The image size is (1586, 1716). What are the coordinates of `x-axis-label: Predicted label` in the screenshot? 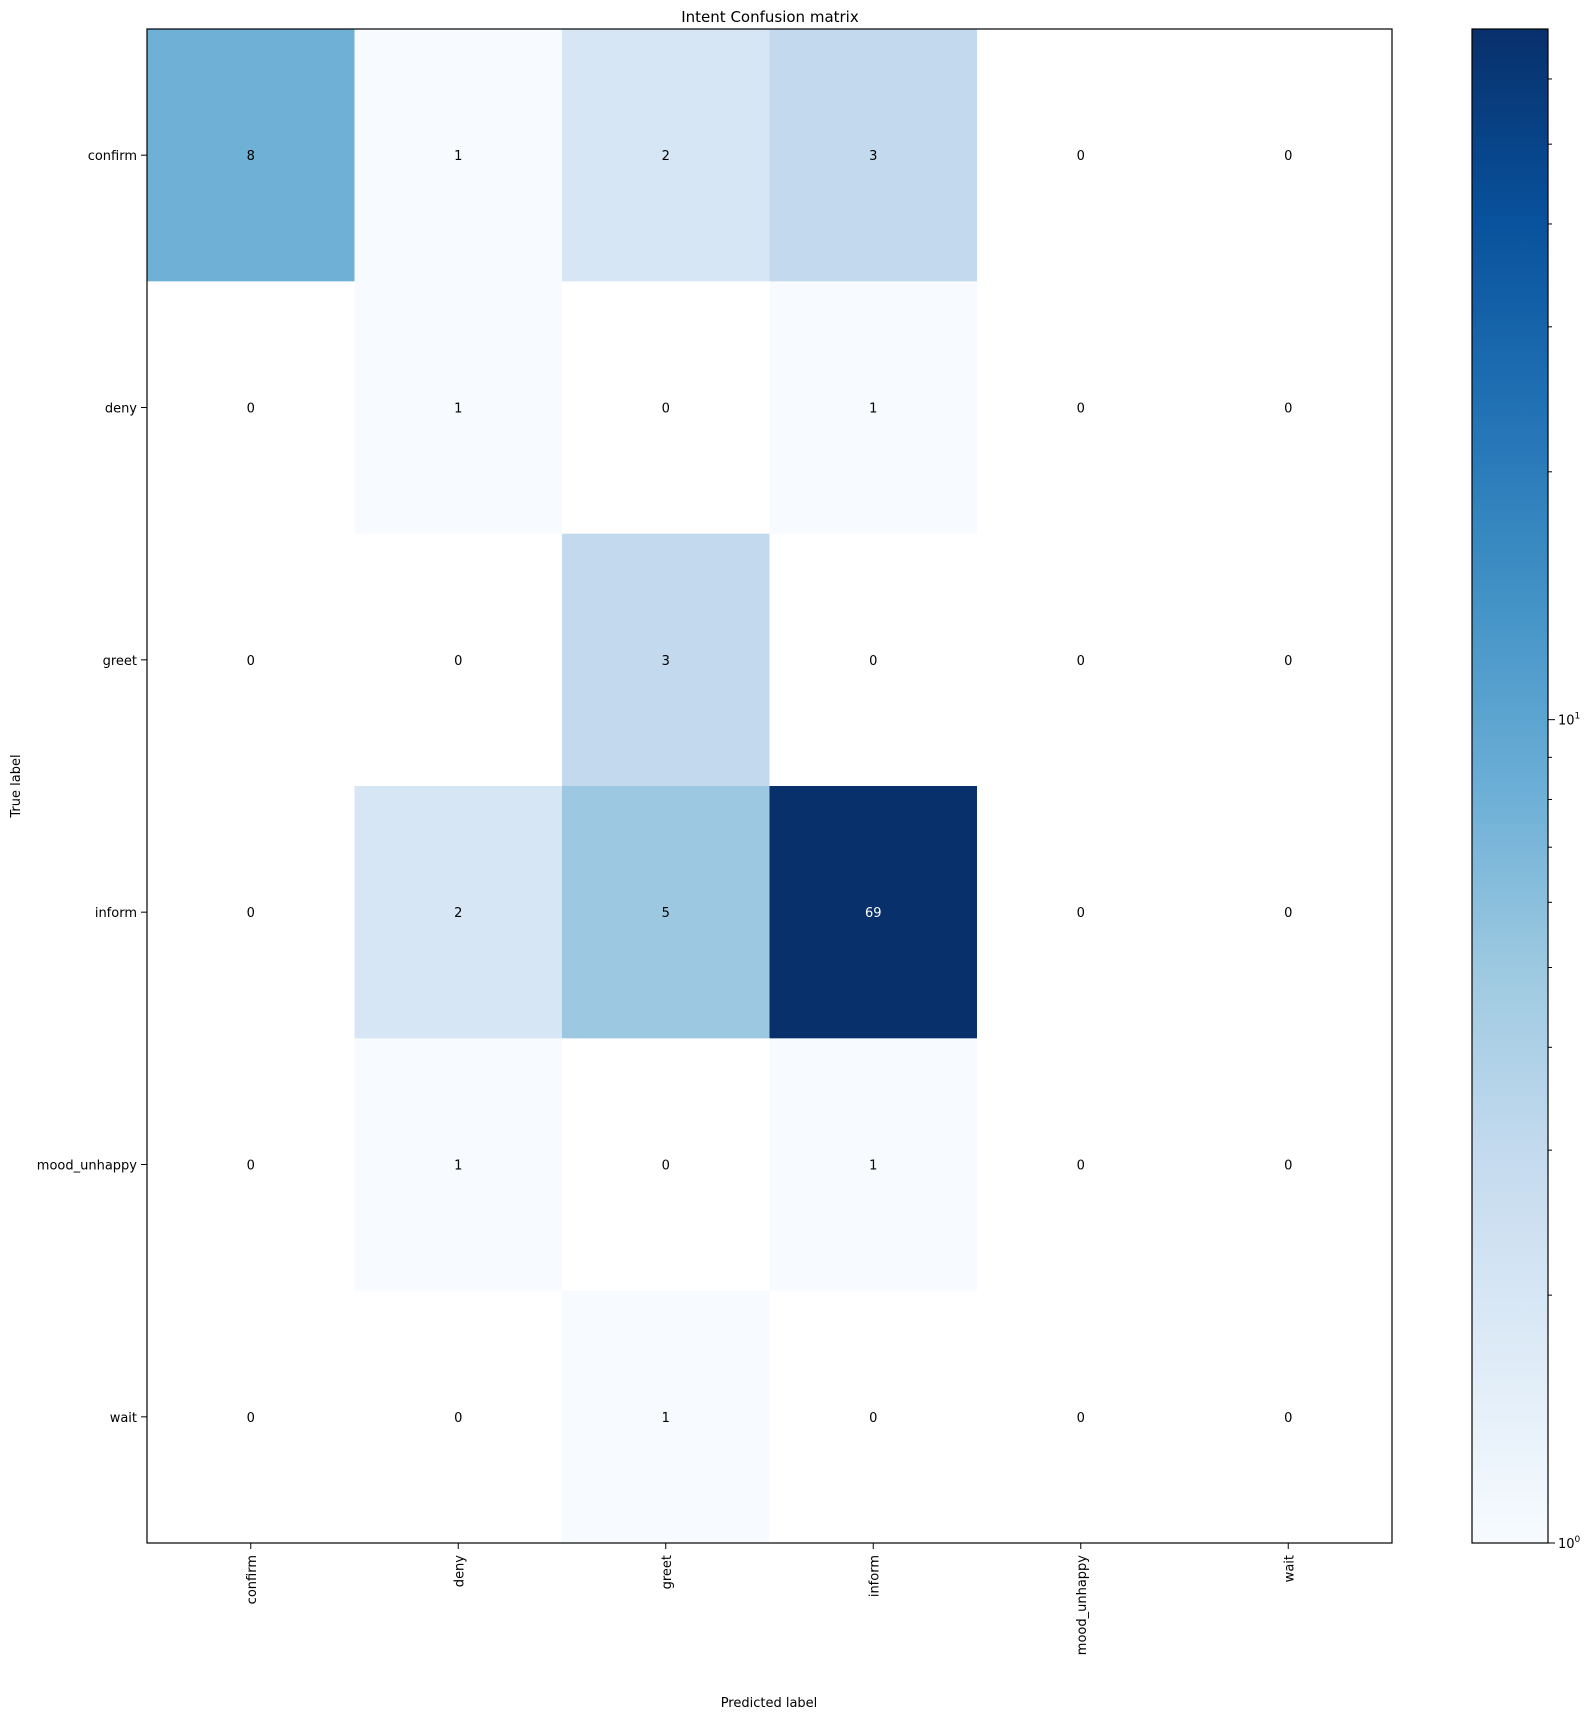 It's located at (769, 1703).